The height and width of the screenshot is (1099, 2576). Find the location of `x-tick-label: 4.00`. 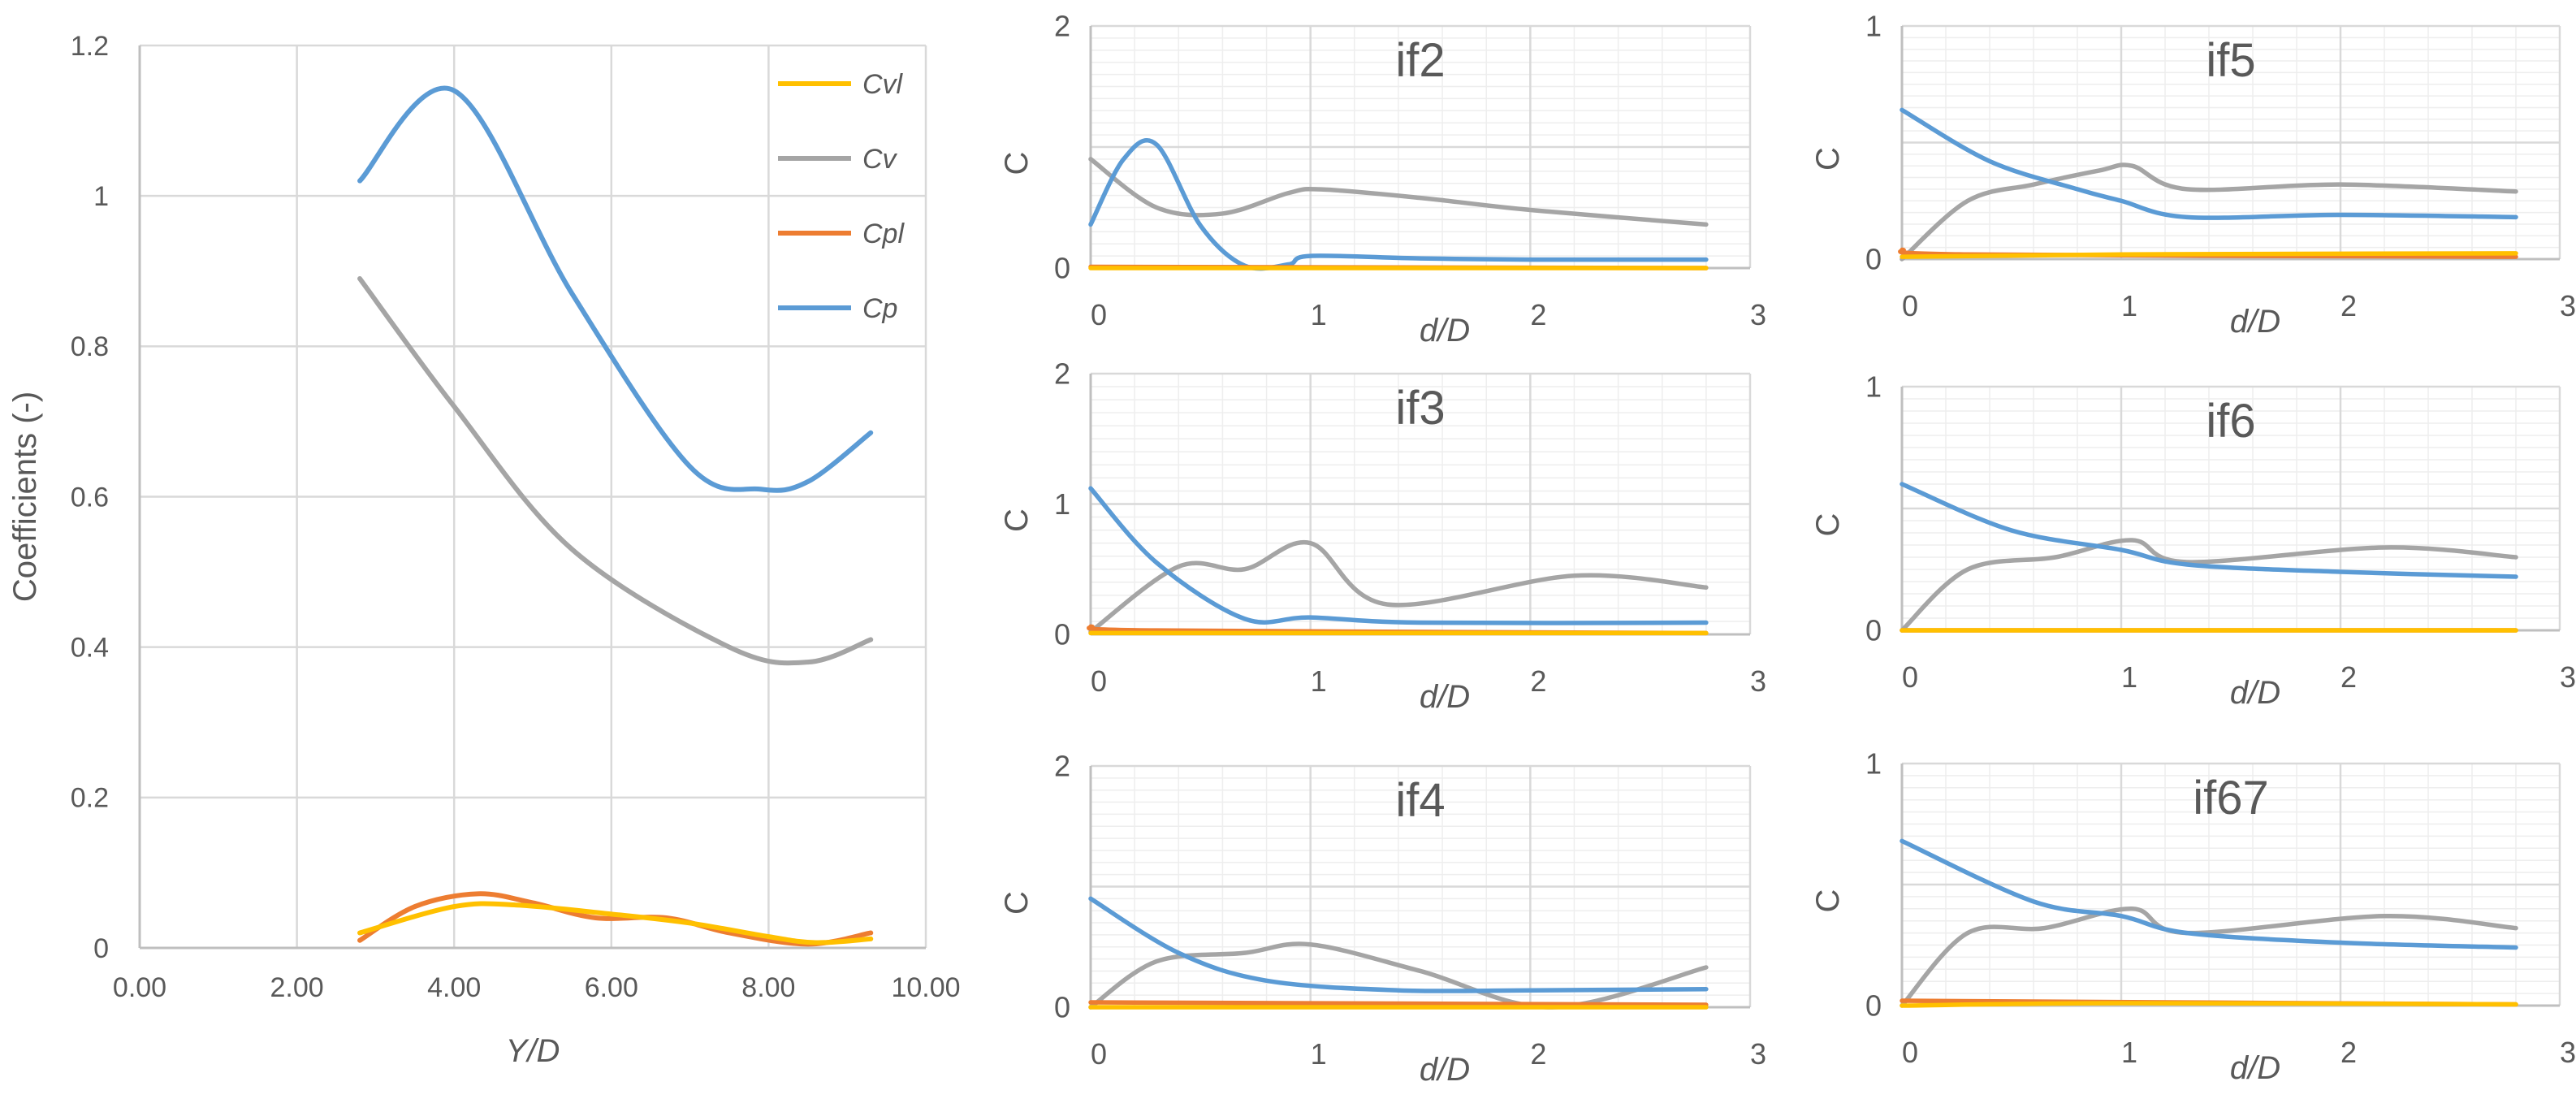

x-tick-label: 4.00 is located at coordinates (454, 987).